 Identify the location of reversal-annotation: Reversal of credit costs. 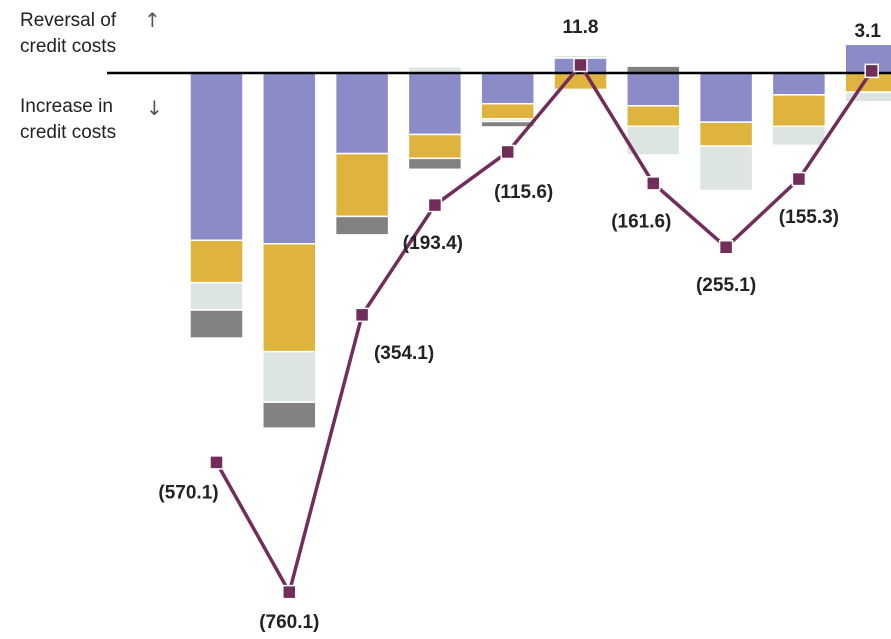
(68, 34).